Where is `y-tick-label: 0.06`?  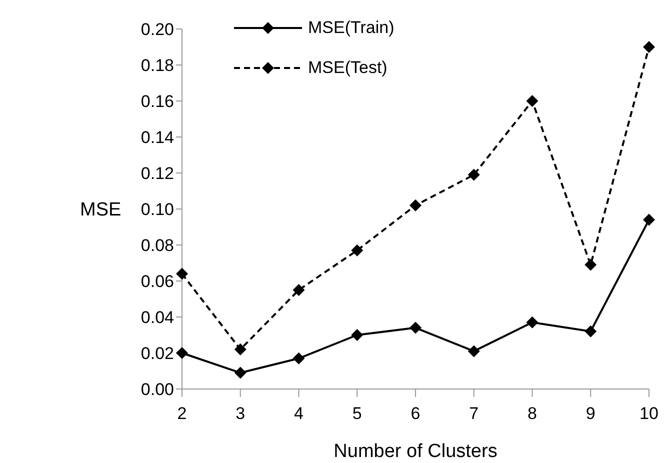
y-tick-label: 0.06 is located at coordinates (157, 282).